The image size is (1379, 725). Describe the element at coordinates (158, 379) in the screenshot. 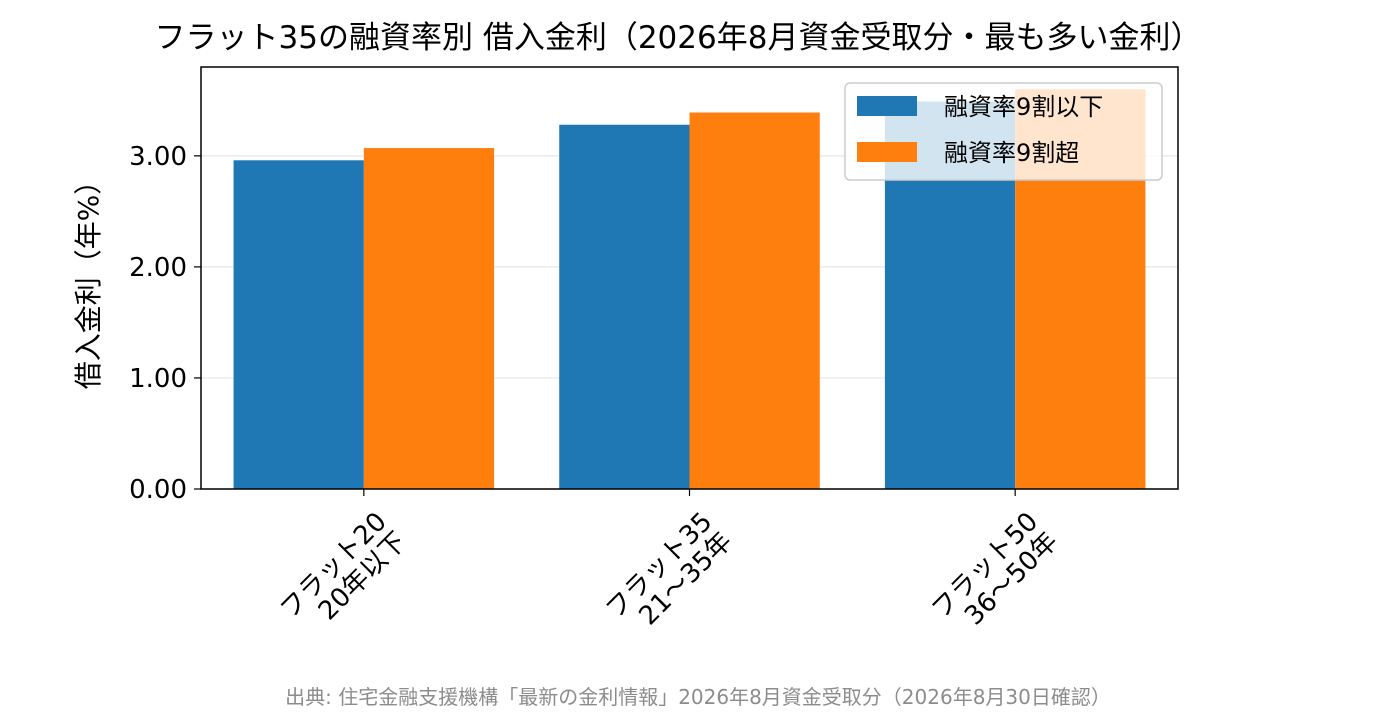

I see `y-tick-label: 1.00` at that location.